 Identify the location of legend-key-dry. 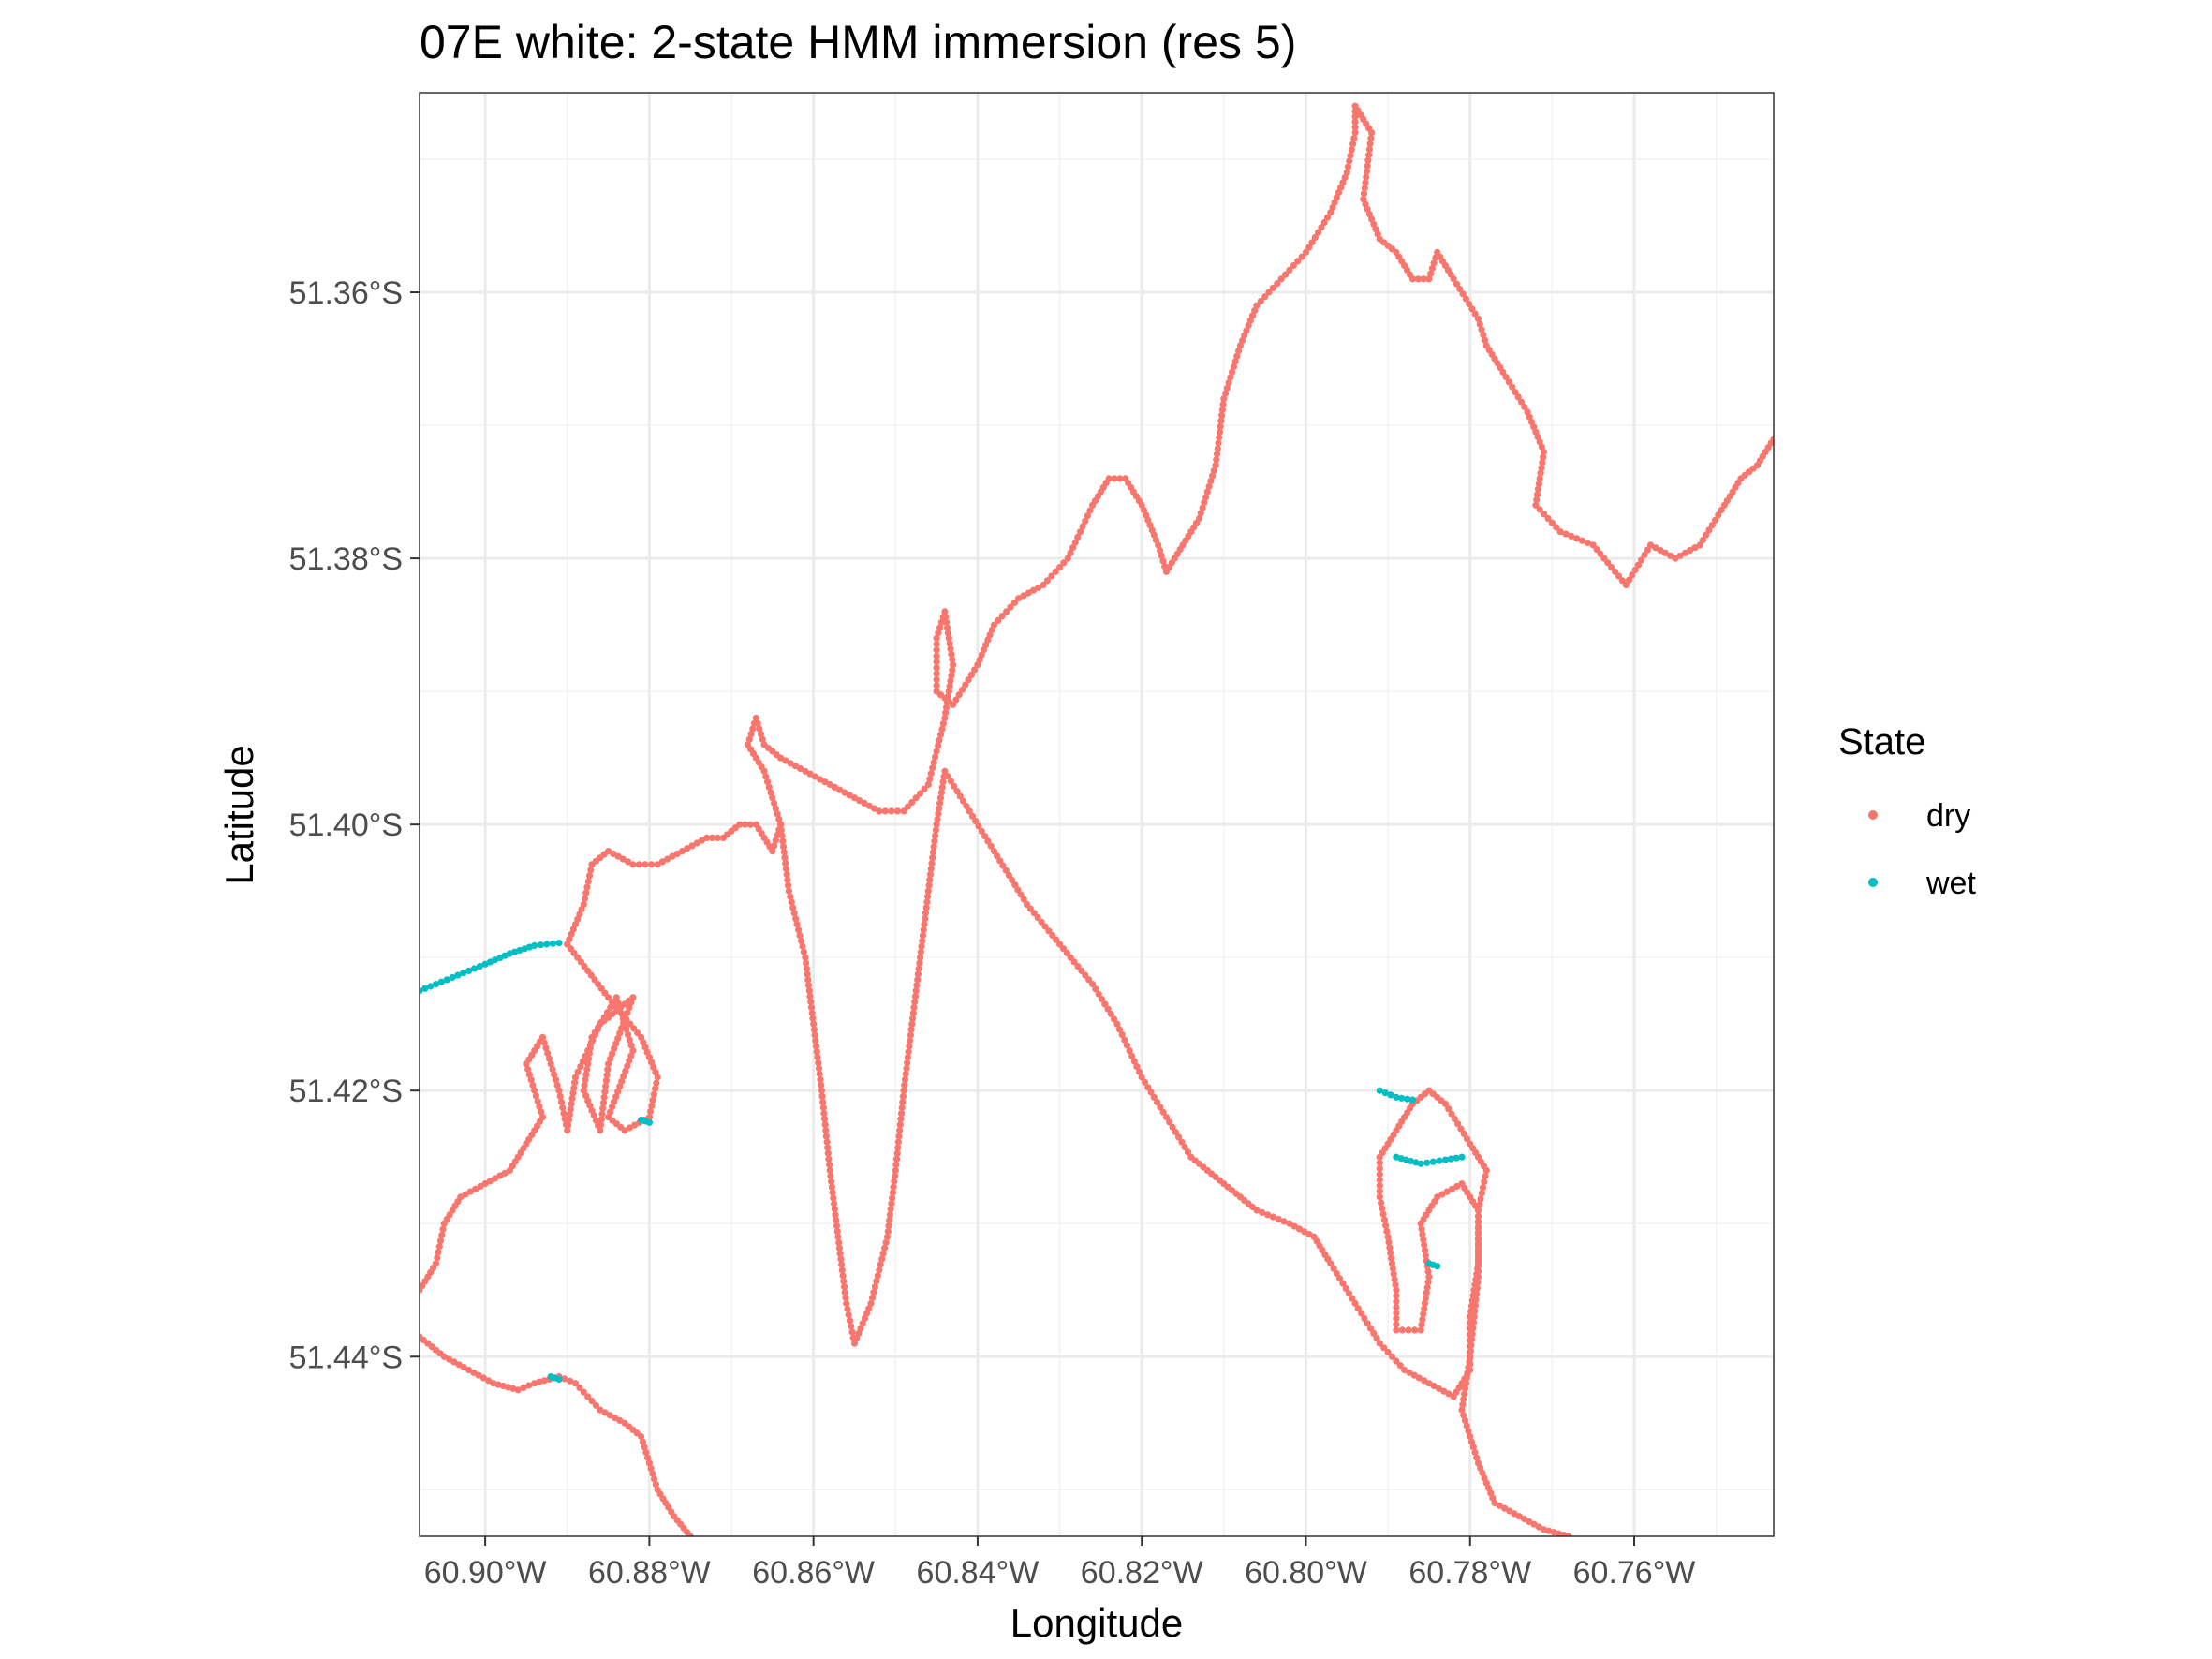
(1873, 815).